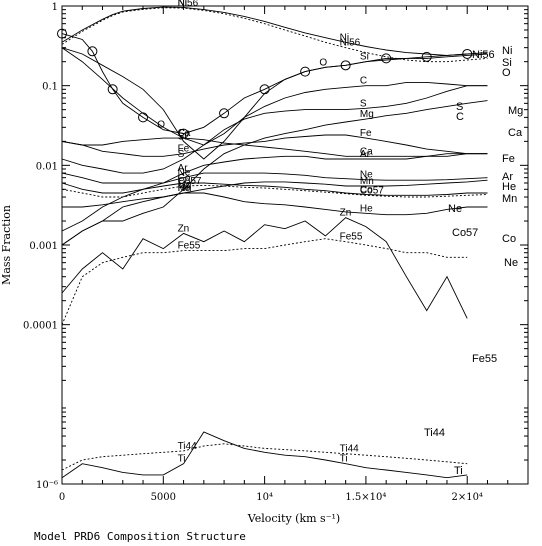 This screenshot has width=542, height=546. I want to click on x-axis-title: Velocity (km s⁻¹), so click(293, 518).